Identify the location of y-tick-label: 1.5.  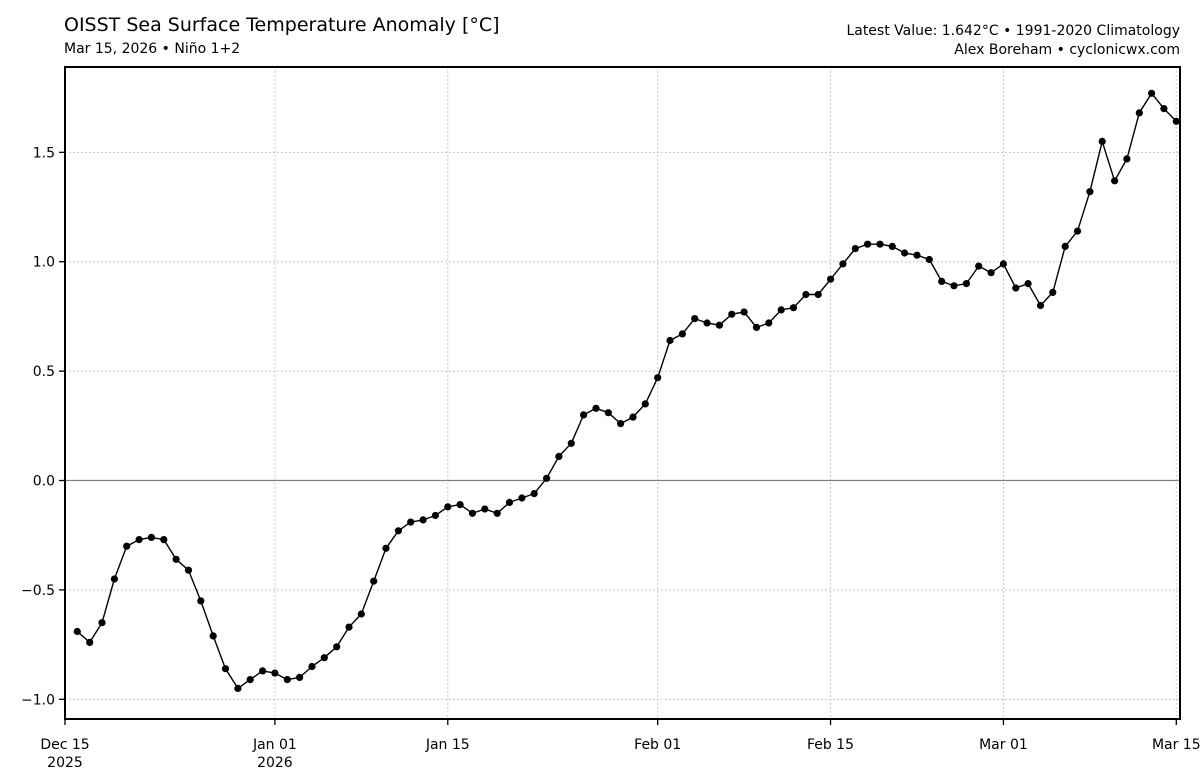
(44, 153).